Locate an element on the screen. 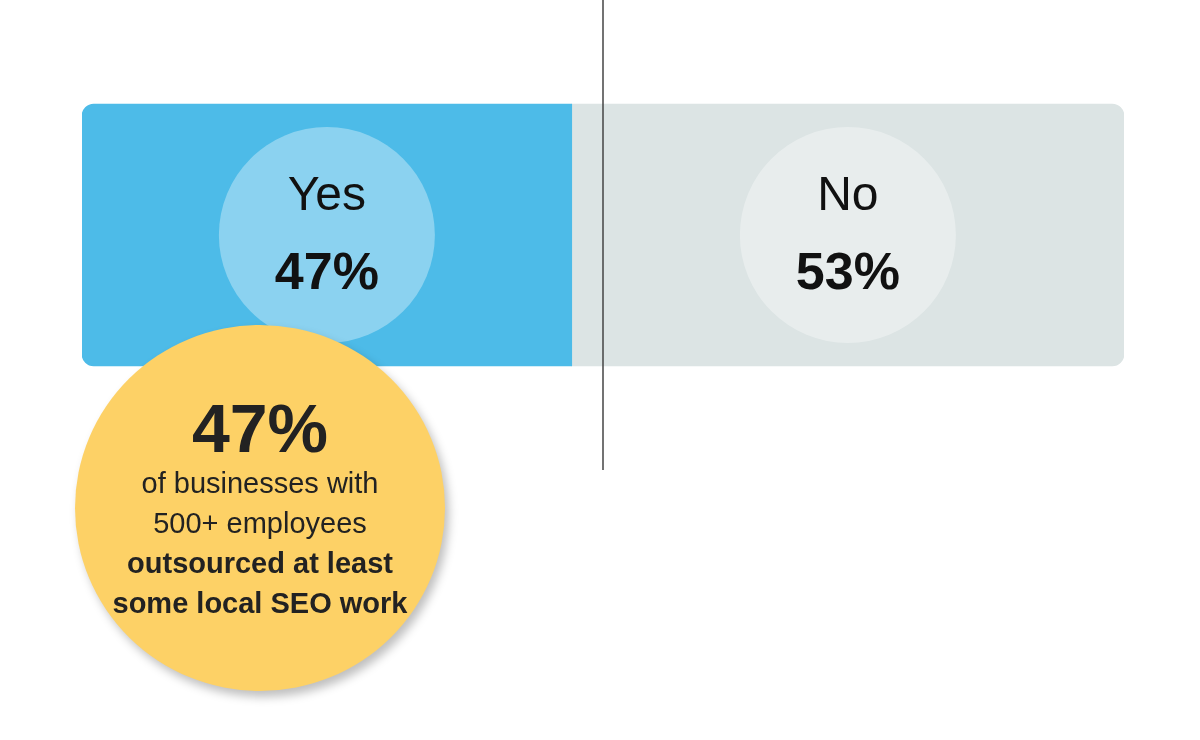  text: outsourced at least some local SEO work is located at coordinates (260, 583).